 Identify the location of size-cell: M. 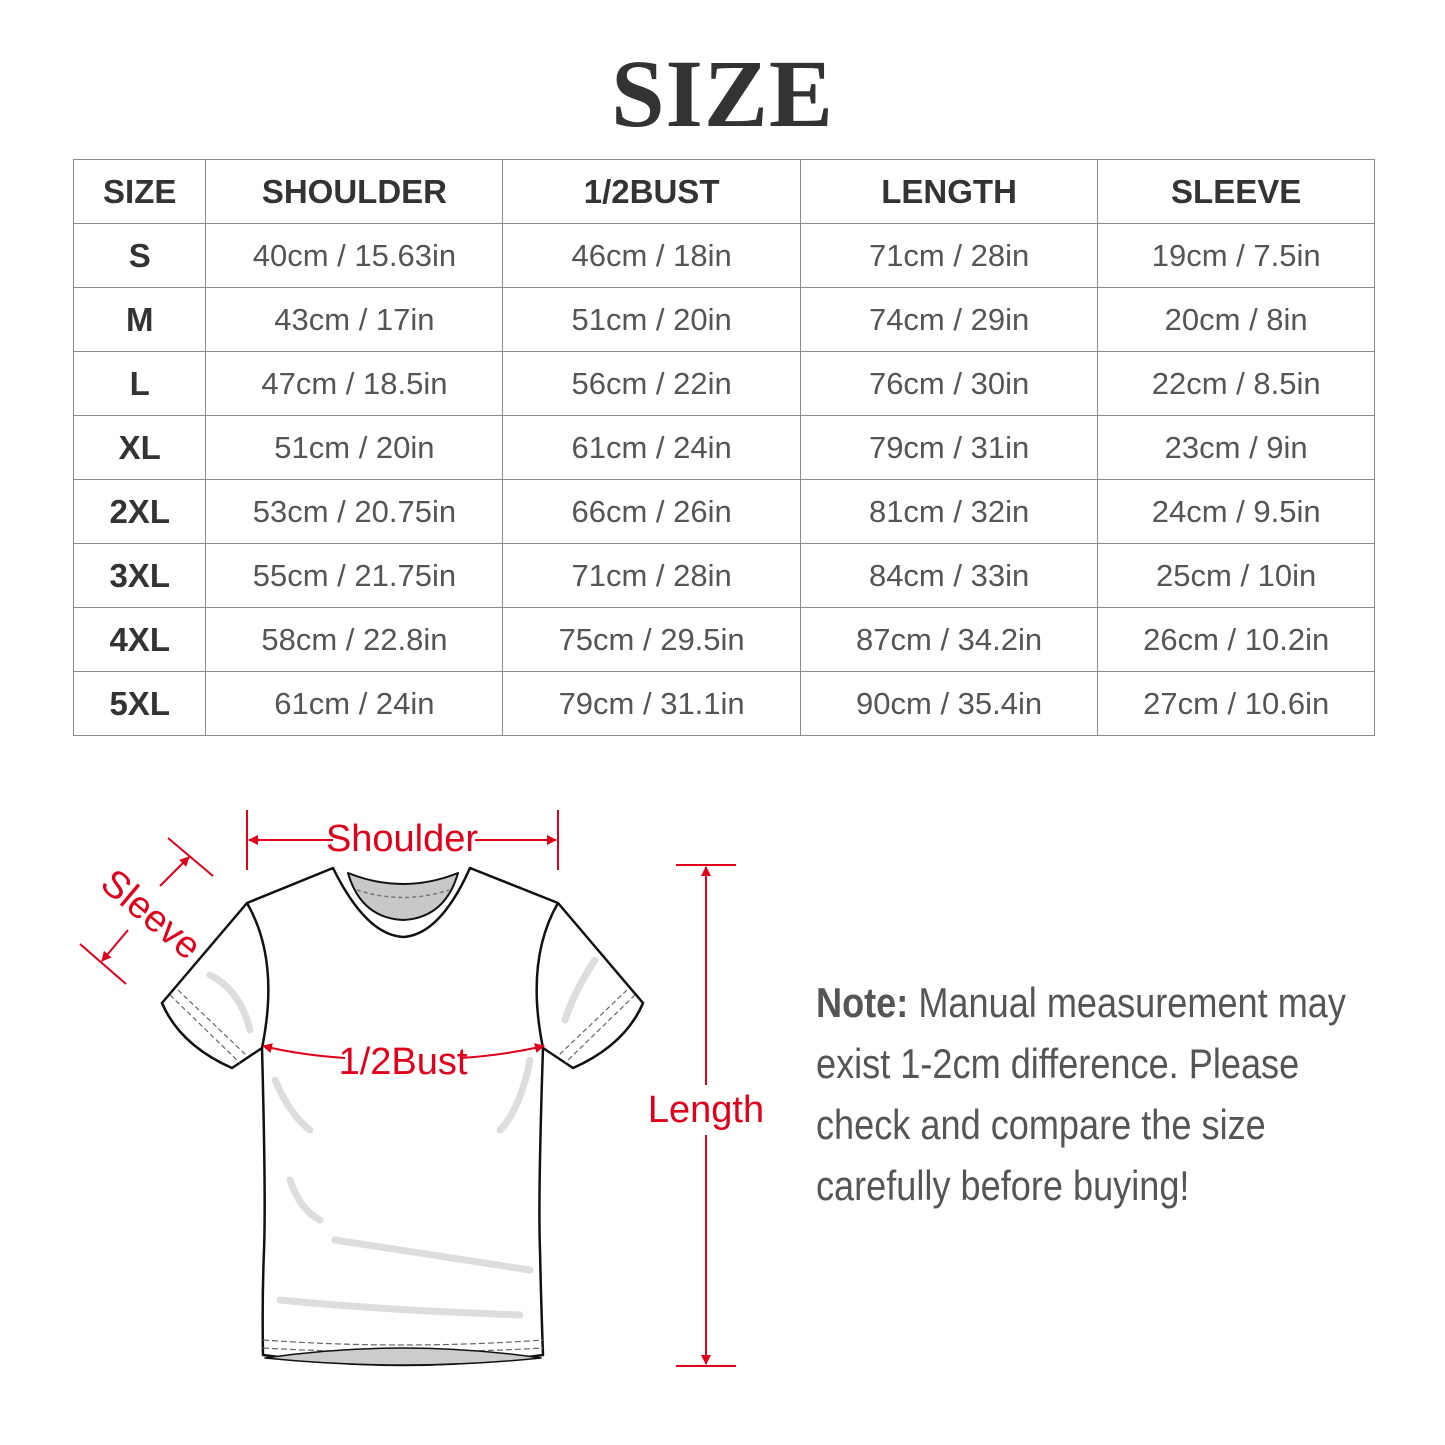
(139, 319).